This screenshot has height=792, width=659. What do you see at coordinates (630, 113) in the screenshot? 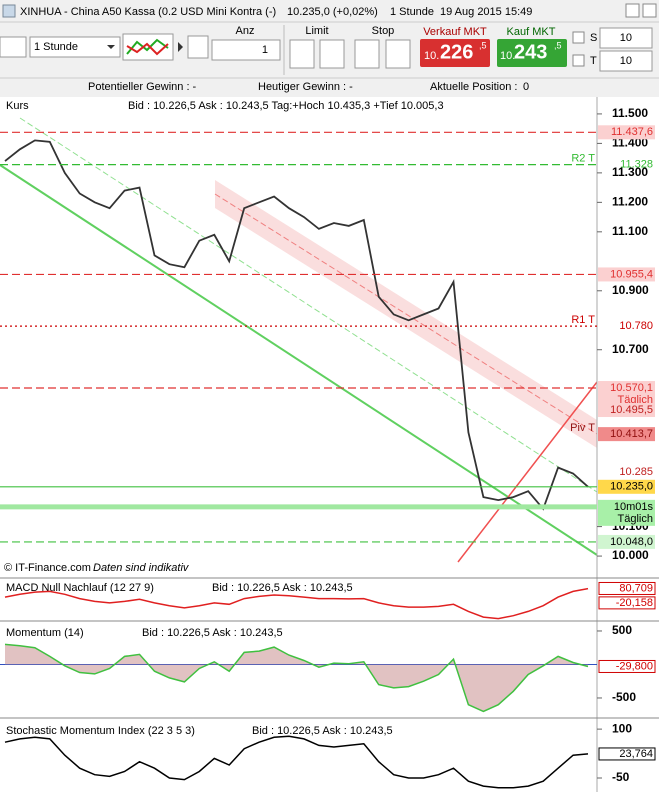
I see `y-tick-label: 11.500` at bounding box center [630, 113].